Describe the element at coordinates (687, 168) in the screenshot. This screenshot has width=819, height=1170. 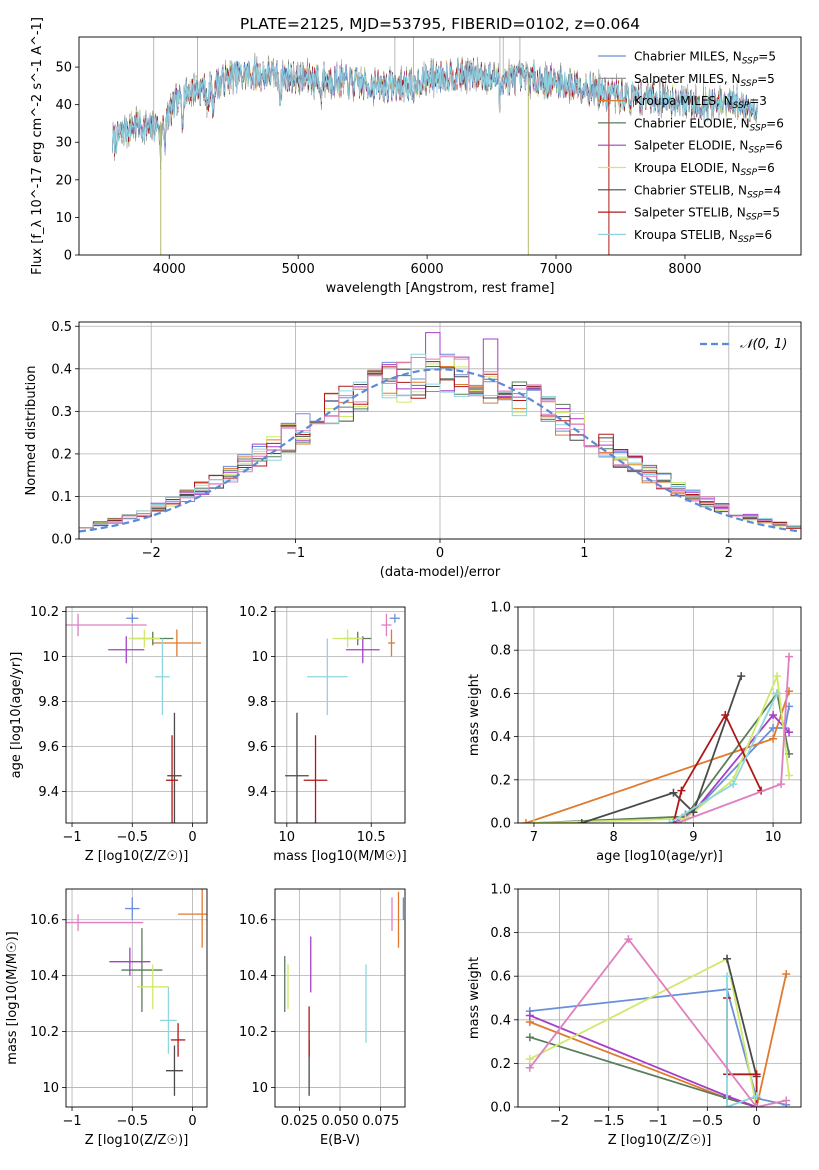
I see `legend-label-text: Kroupa ELODIE, N` at that location.